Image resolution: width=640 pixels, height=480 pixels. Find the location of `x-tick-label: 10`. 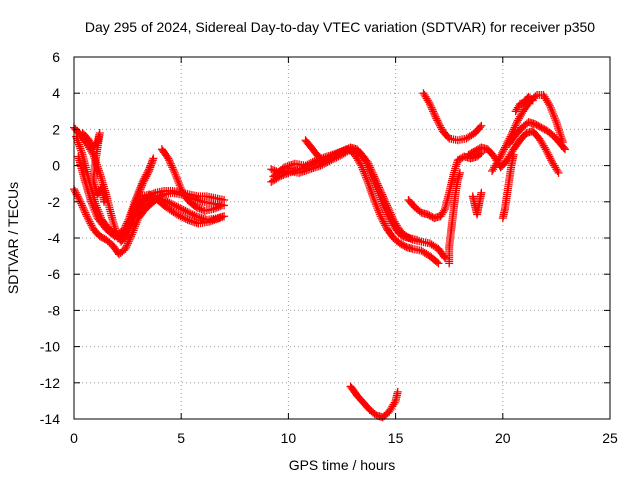

x-tick-label: 10 is located at coordinates (289, 438).